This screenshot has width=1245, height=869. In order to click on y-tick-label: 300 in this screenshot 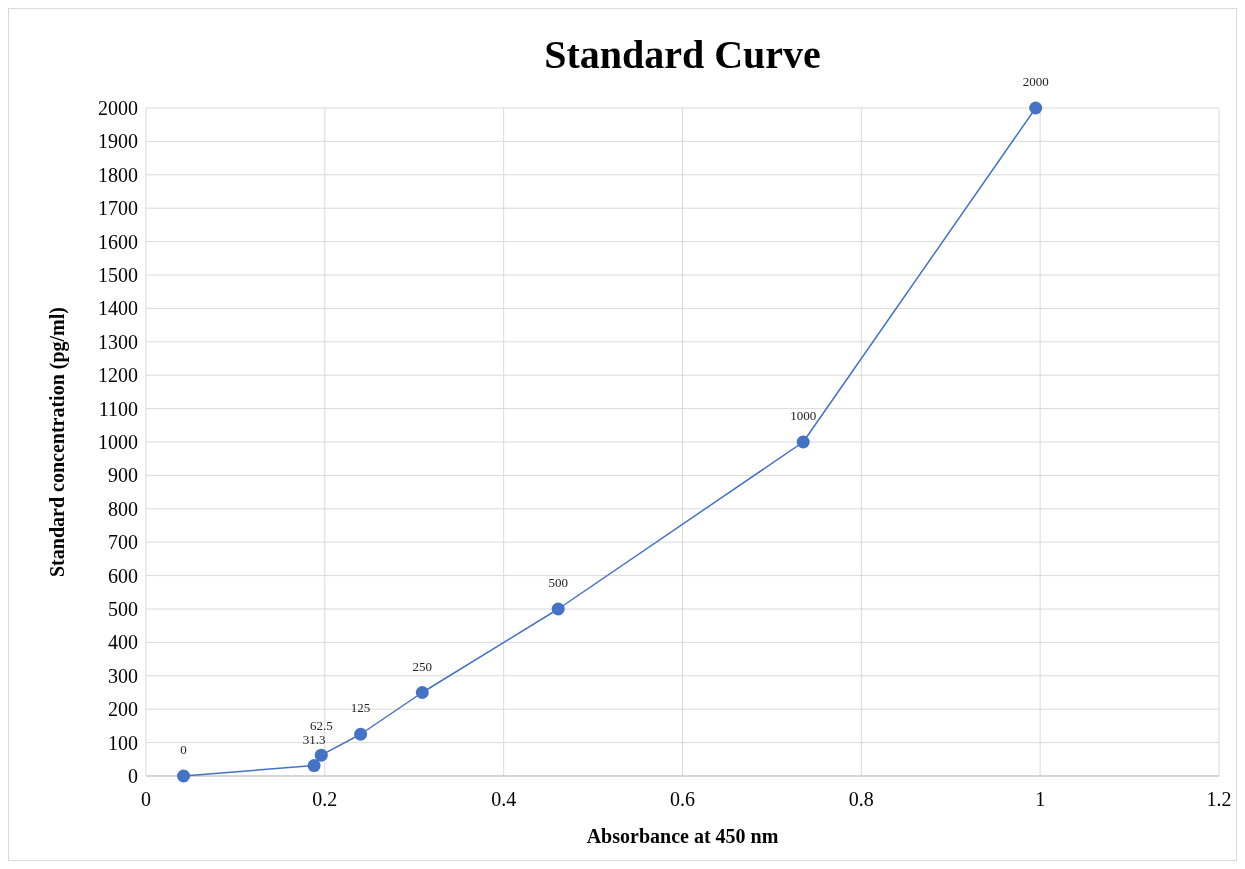, I will do `click(123, 675)`.